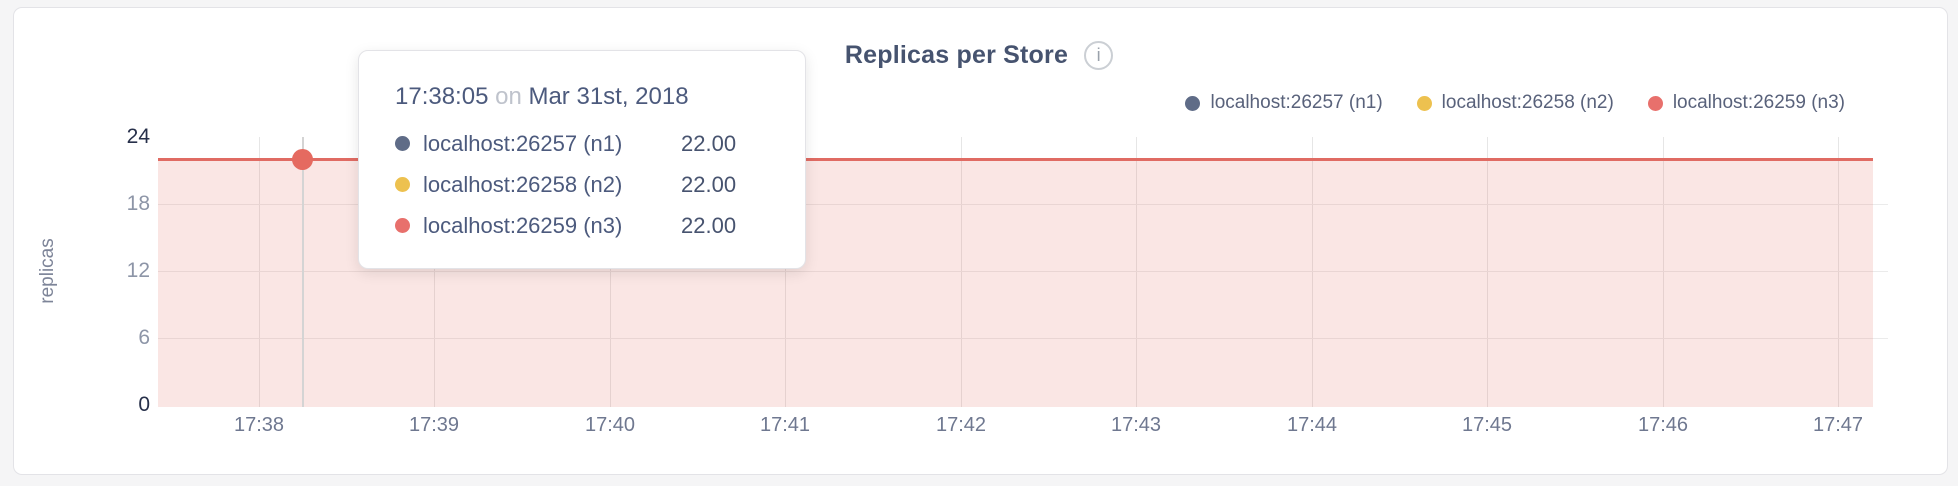 This screenshot has width=1958, height=486. I want to click on tooltip-series-label: localhost:26258 (n2), so click(523, 184).